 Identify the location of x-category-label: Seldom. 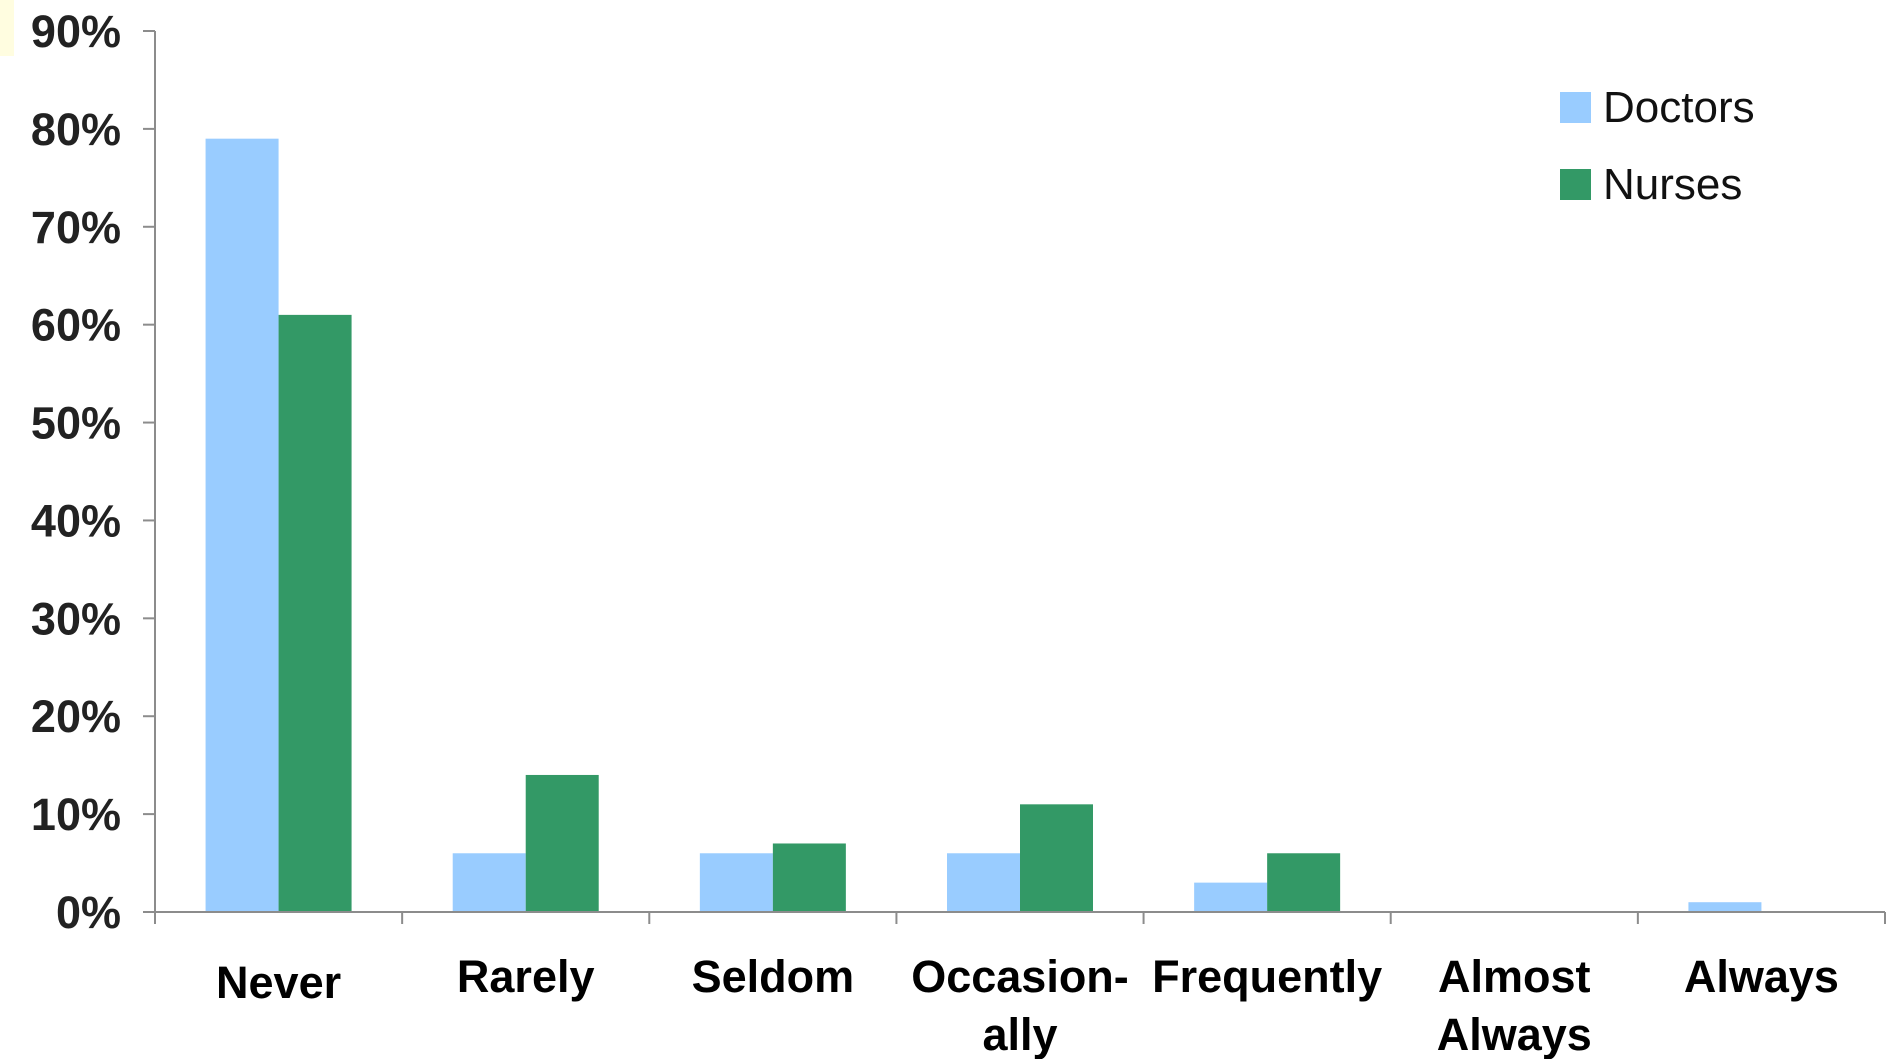
(773, 976).